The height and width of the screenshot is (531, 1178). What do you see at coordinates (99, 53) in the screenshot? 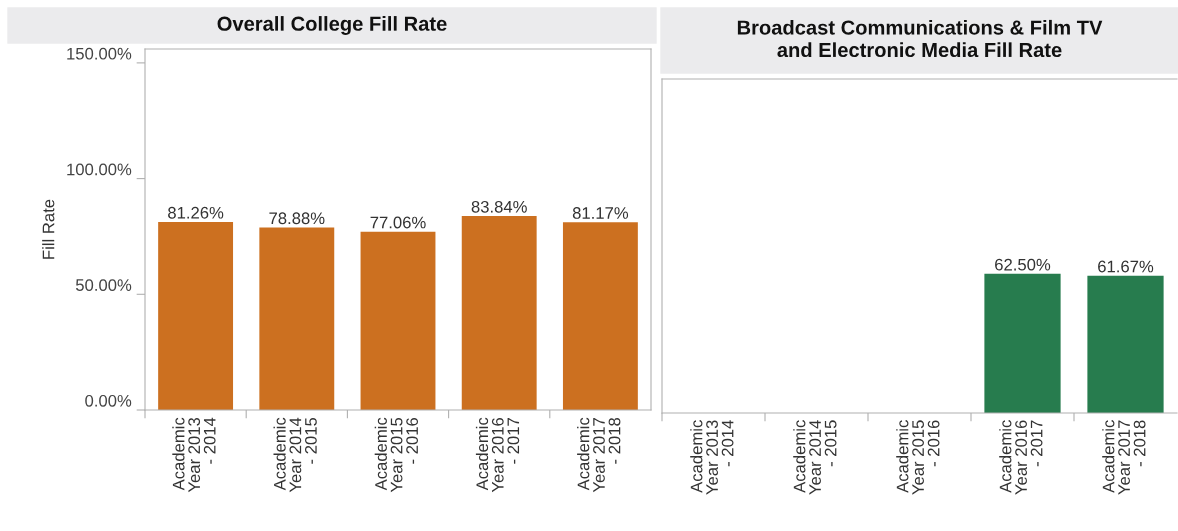
I see `y-tick-label: 150.00%` at bounding box center [99, 53].